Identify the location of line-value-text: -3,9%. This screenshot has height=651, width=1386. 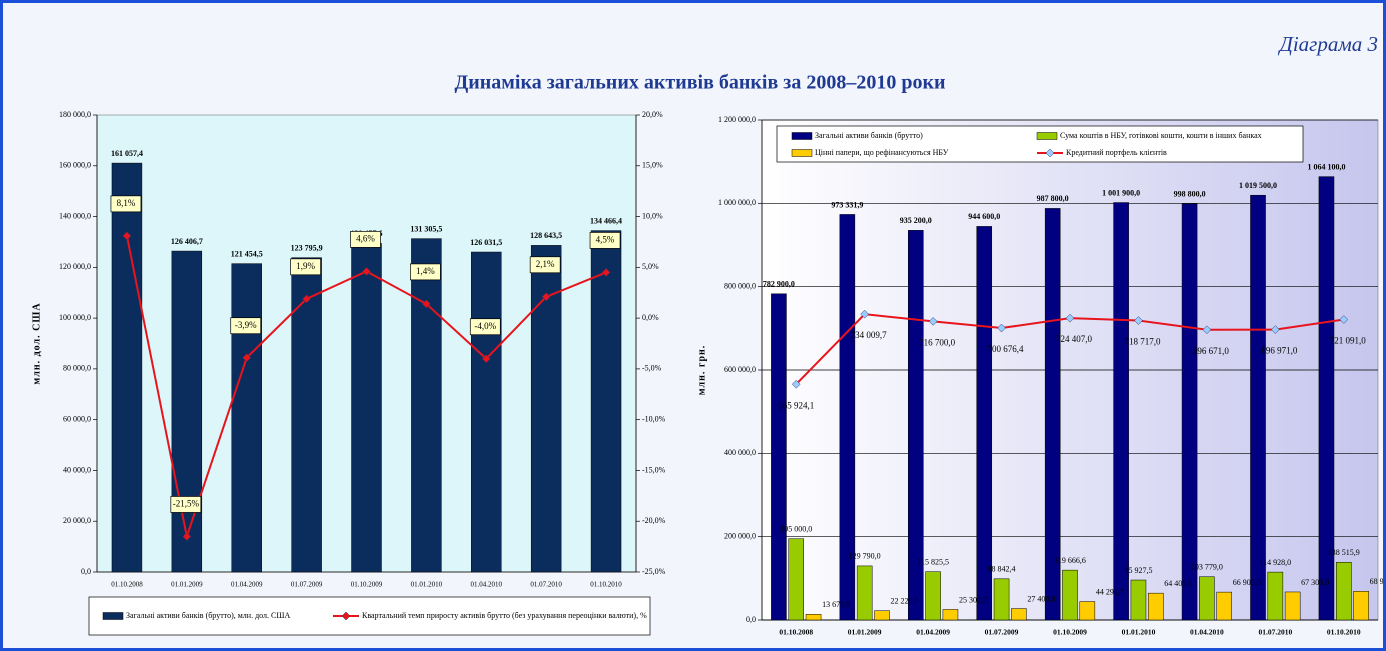
(246, 325).